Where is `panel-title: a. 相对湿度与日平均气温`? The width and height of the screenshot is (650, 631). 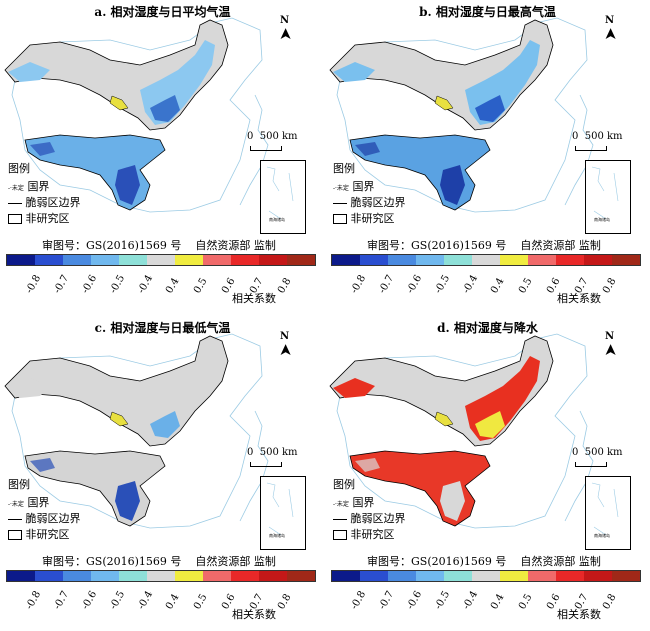 panel-title: a. 相对湿度与日平均气温 is located at coordinates (162, 12).